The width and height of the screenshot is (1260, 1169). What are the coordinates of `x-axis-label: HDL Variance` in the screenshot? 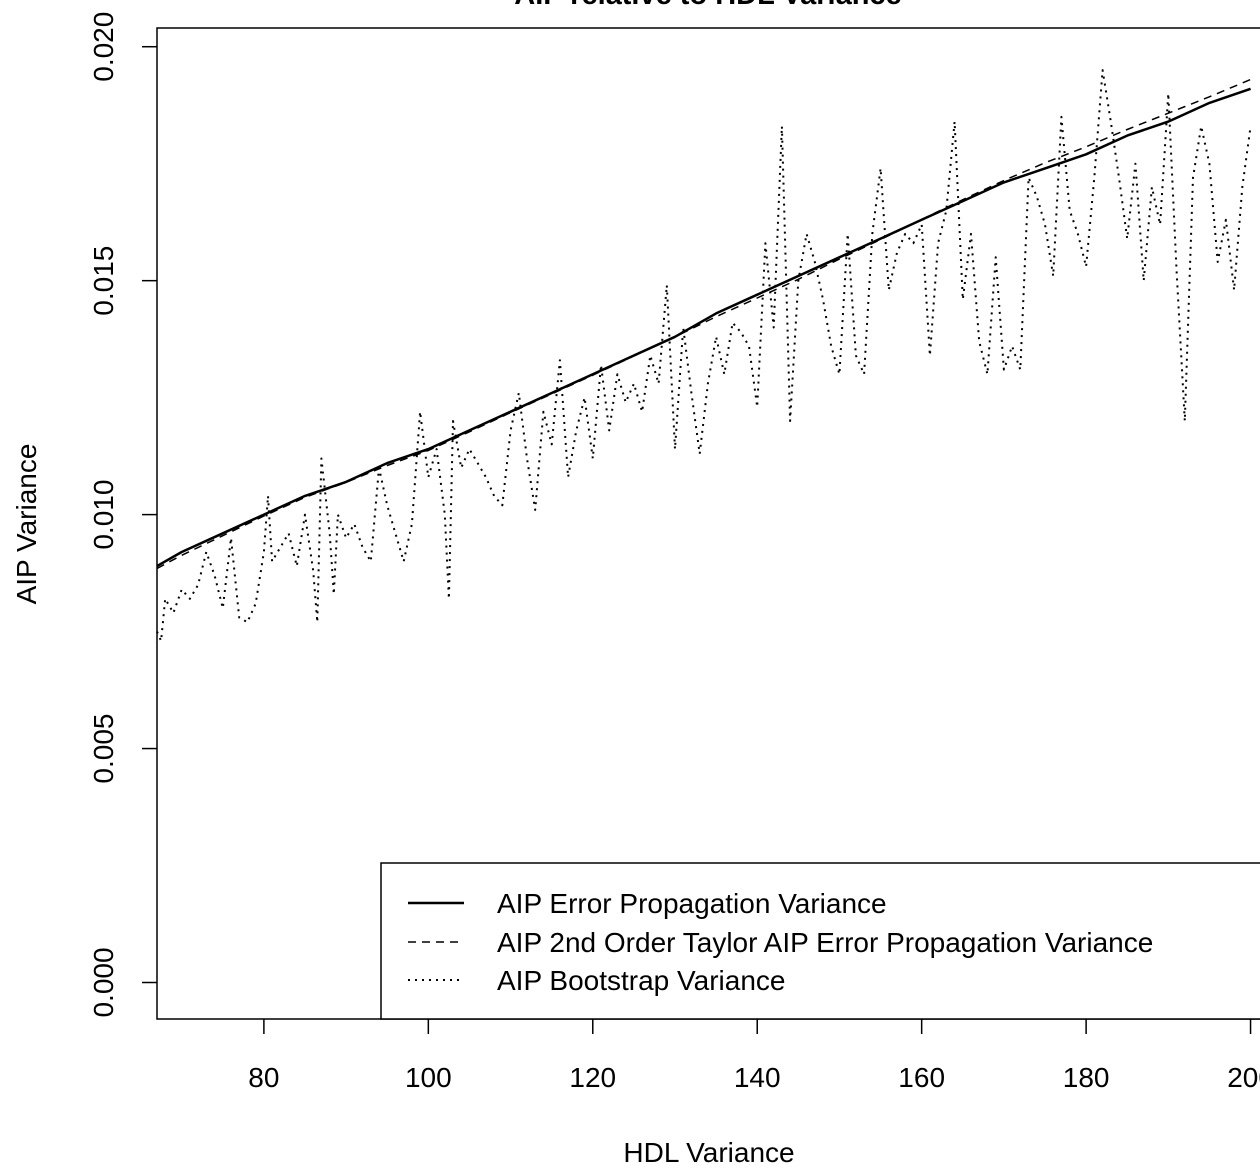 It's located at (708, 1152).